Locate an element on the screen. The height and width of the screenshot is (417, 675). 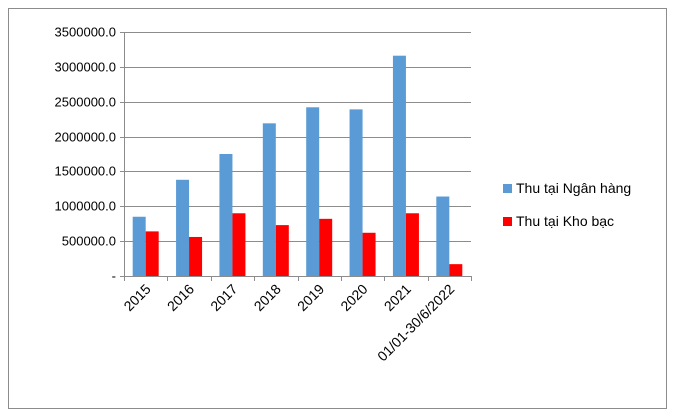
x-category-label-2: 2017 is located at coordinates (223, 297).